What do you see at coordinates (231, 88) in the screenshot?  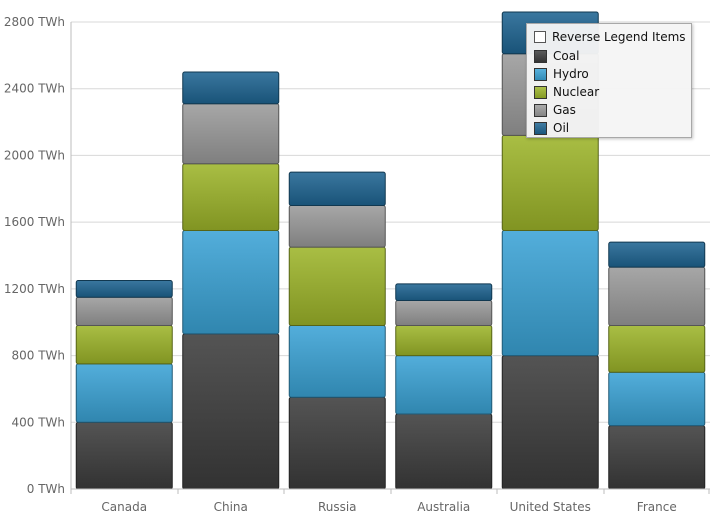 I see `bar-segment-oil-china` at bounding box center [231, 88].